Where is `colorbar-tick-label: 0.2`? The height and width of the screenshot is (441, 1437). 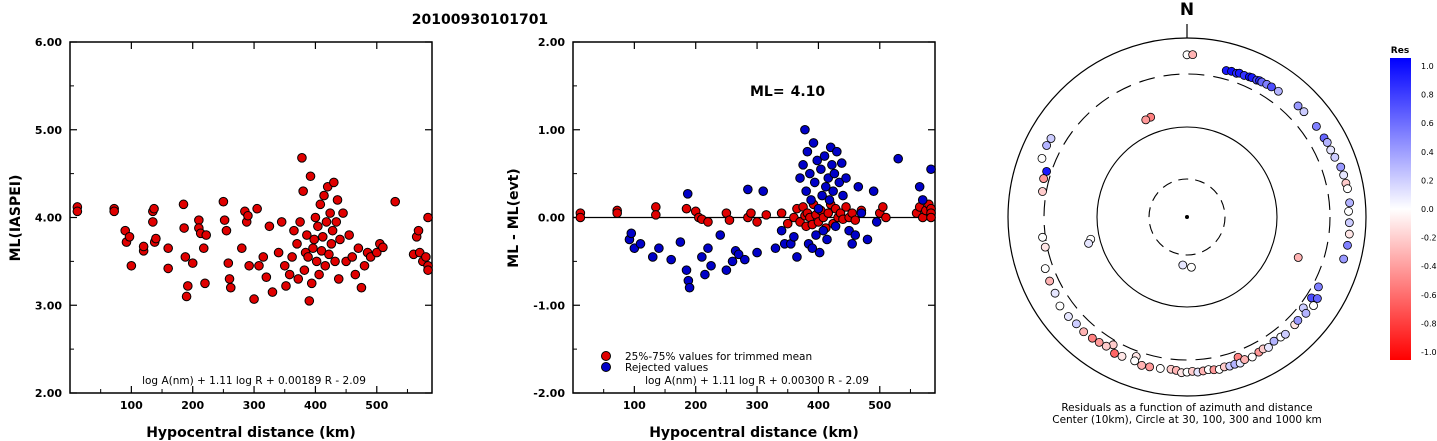 colorbar-tick-label: 0.2 is located at coordinates (1427, 180).